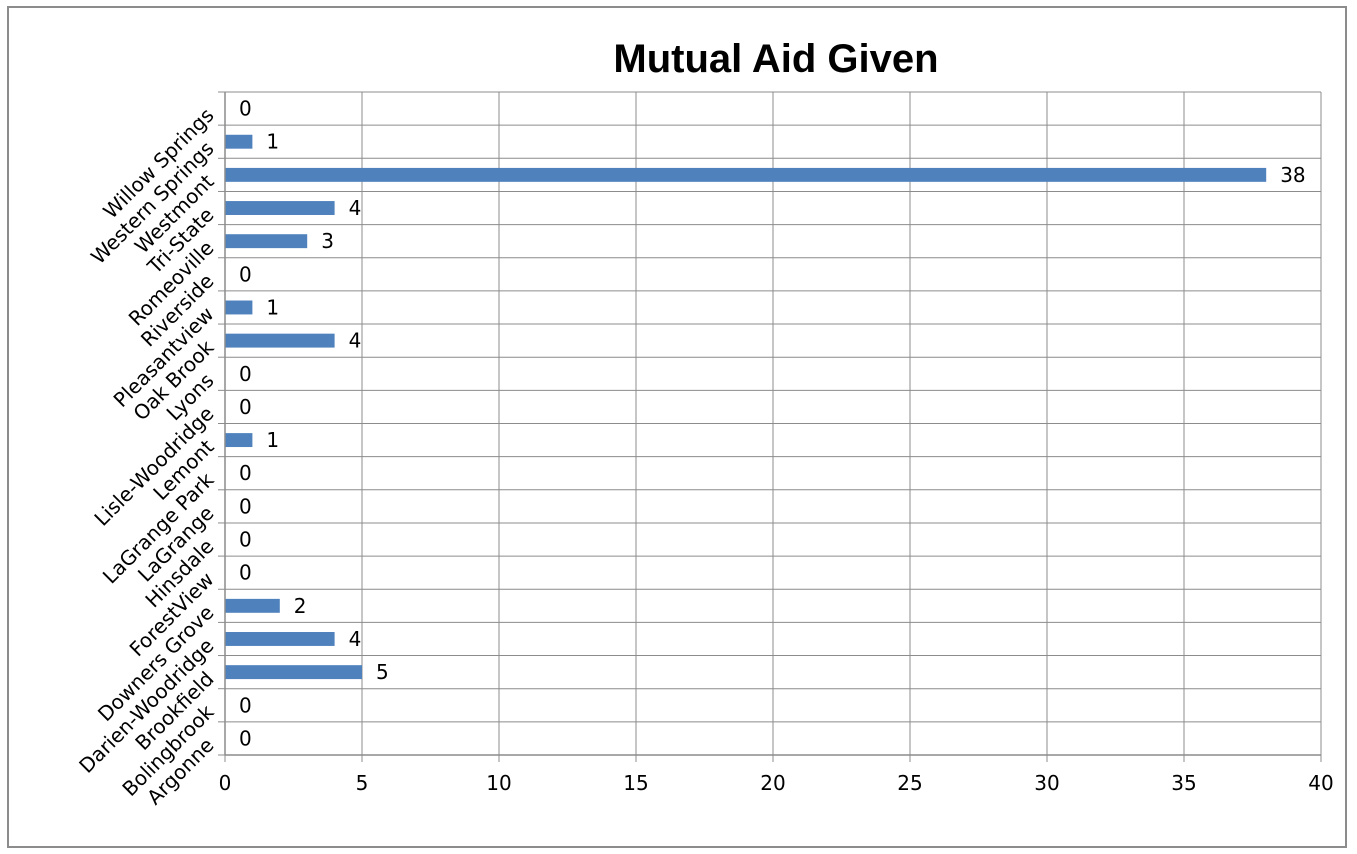  What do you see at coordinates (909, 783) in the screenshot?
I see `x-tick-label: 25` at bounding box center [909, 783].